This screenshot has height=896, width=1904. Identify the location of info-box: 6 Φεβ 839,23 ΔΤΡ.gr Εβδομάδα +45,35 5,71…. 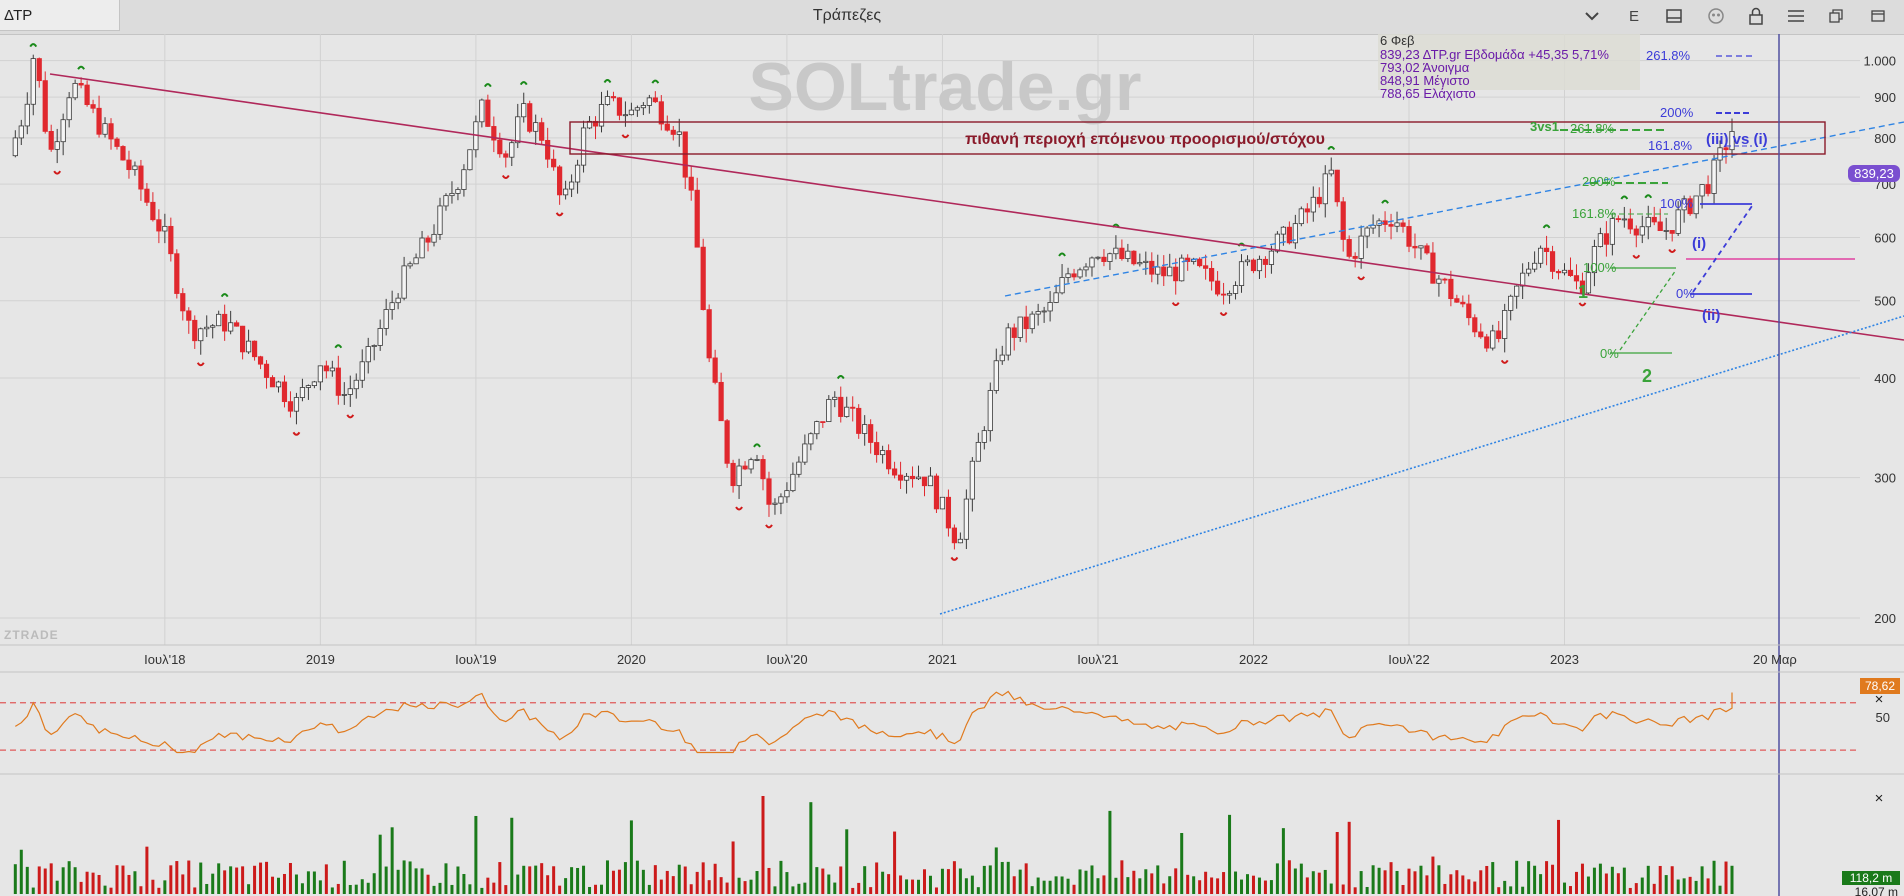
(1509, 67).